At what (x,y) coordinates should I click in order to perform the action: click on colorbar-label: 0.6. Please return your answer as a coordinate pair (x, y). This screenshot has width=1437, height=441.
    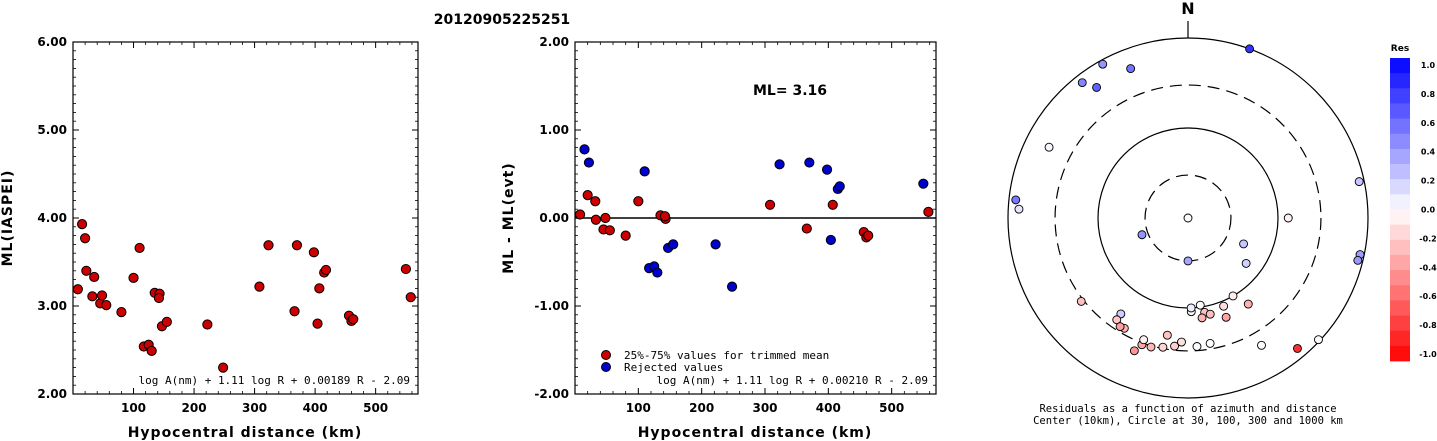
    Looking at the image, I should click on (1428, 123).